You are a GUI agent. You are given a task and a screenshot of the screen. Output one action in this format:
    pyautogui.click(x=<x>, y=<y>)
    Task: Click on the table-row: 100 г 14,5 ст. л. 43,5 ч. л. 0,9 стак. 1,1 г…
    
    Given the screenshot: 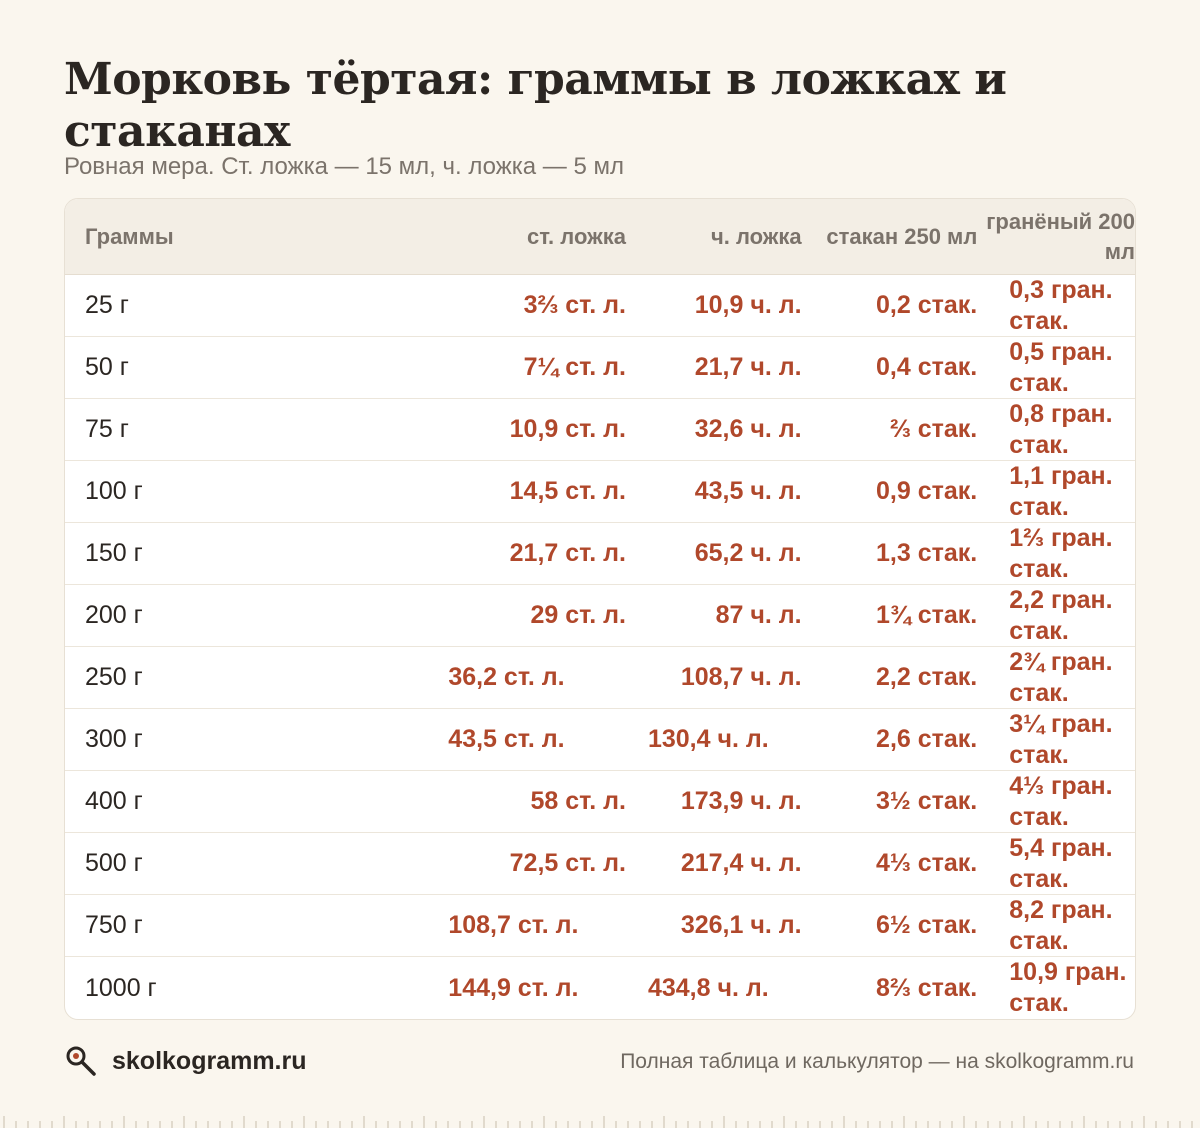 What is the action you would take?
    pyautogui.click(x=600, y=492)
    